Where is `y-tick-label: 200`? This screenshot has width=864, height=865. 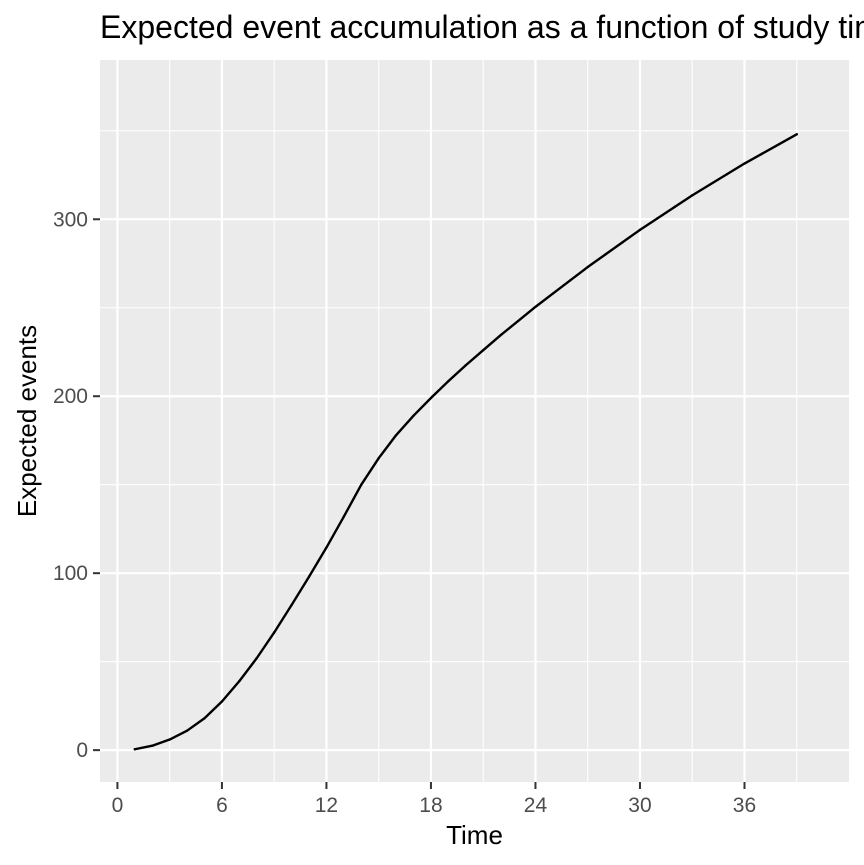
y-tick-label: 200 is located at coordinates (70, 396).